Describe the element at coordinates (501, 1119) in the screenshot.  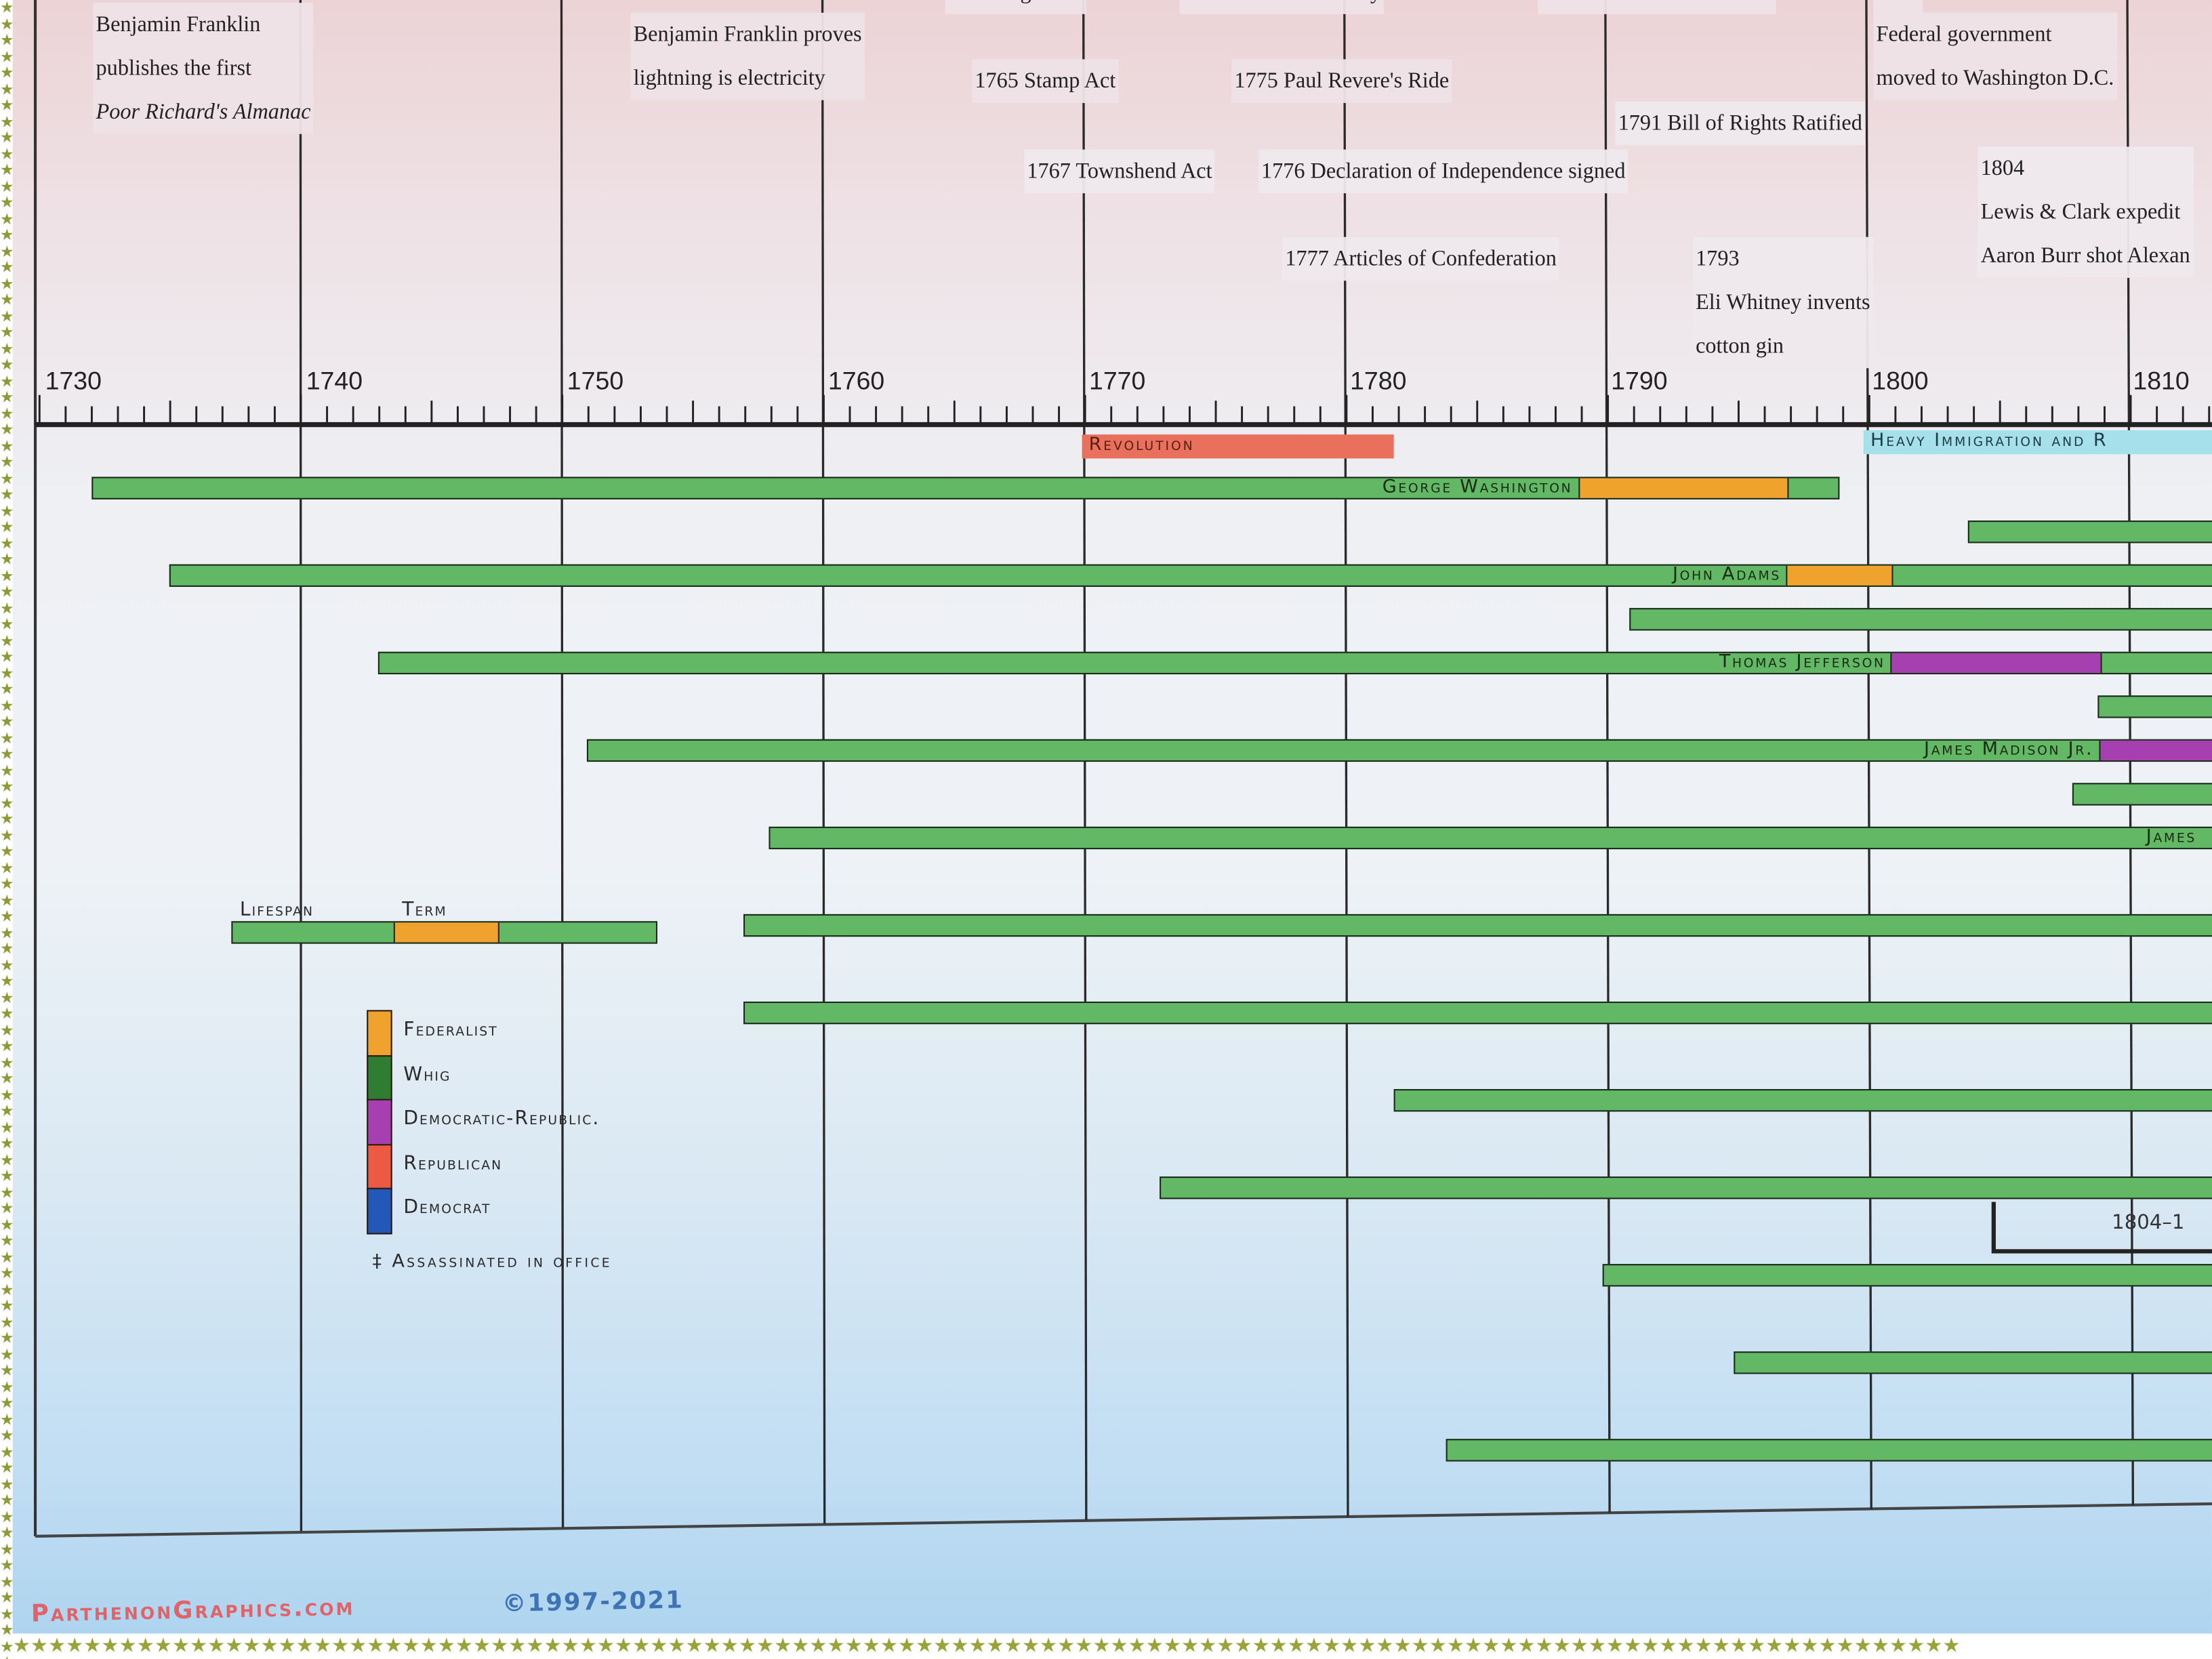
I see `legend-label: Democratic-Republic.` at that location.